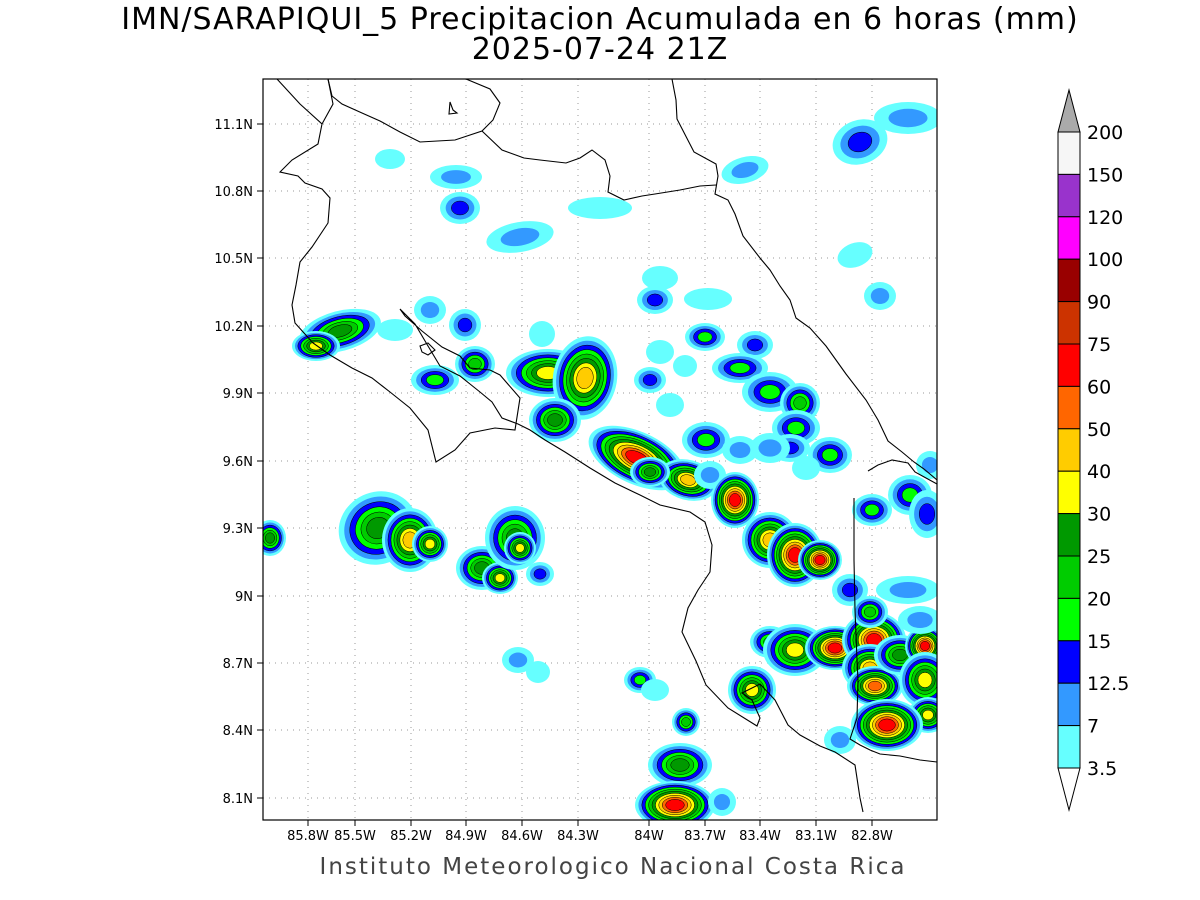 Image resolution: width=1200 pixels, height=900 pixels. I want to click on lon-tick-label: 84.6W, so click(522, 836).